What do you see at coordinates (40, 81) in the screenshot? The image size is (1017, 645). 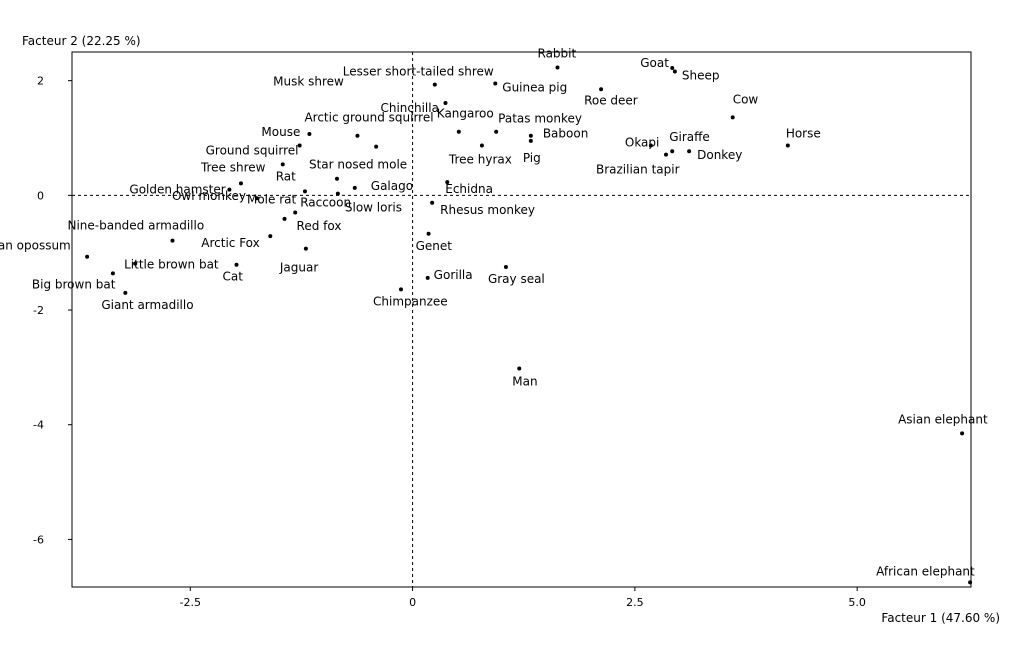 I see `y-tick-label: 2` at bounding box center [40, 81].